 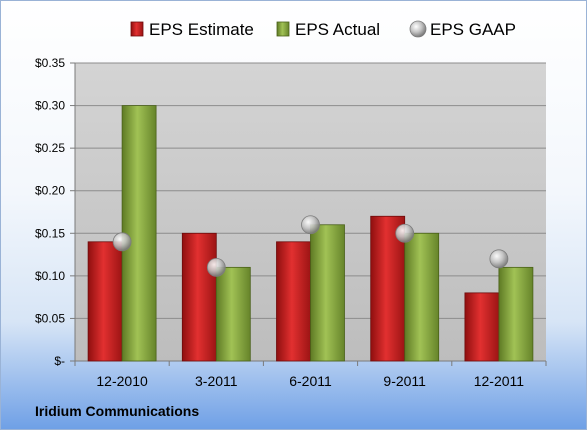 I want to click on x-tick-label: 6-2011, so click(x=310, y=381).